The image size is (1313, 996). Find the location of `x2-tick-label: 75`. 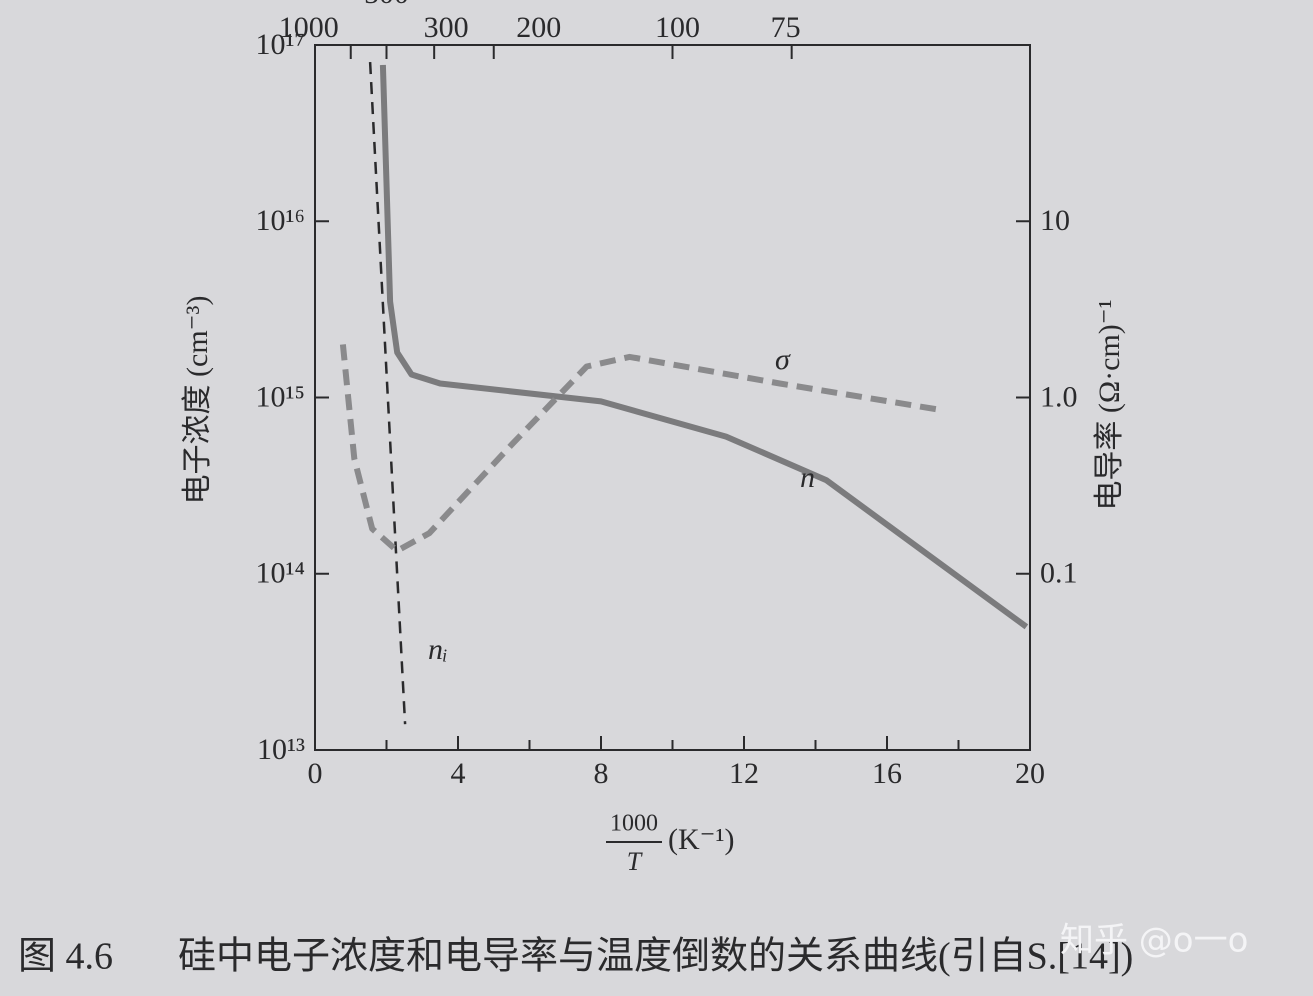

x2-tick-label: 75 is located at coordinates (786, 27).